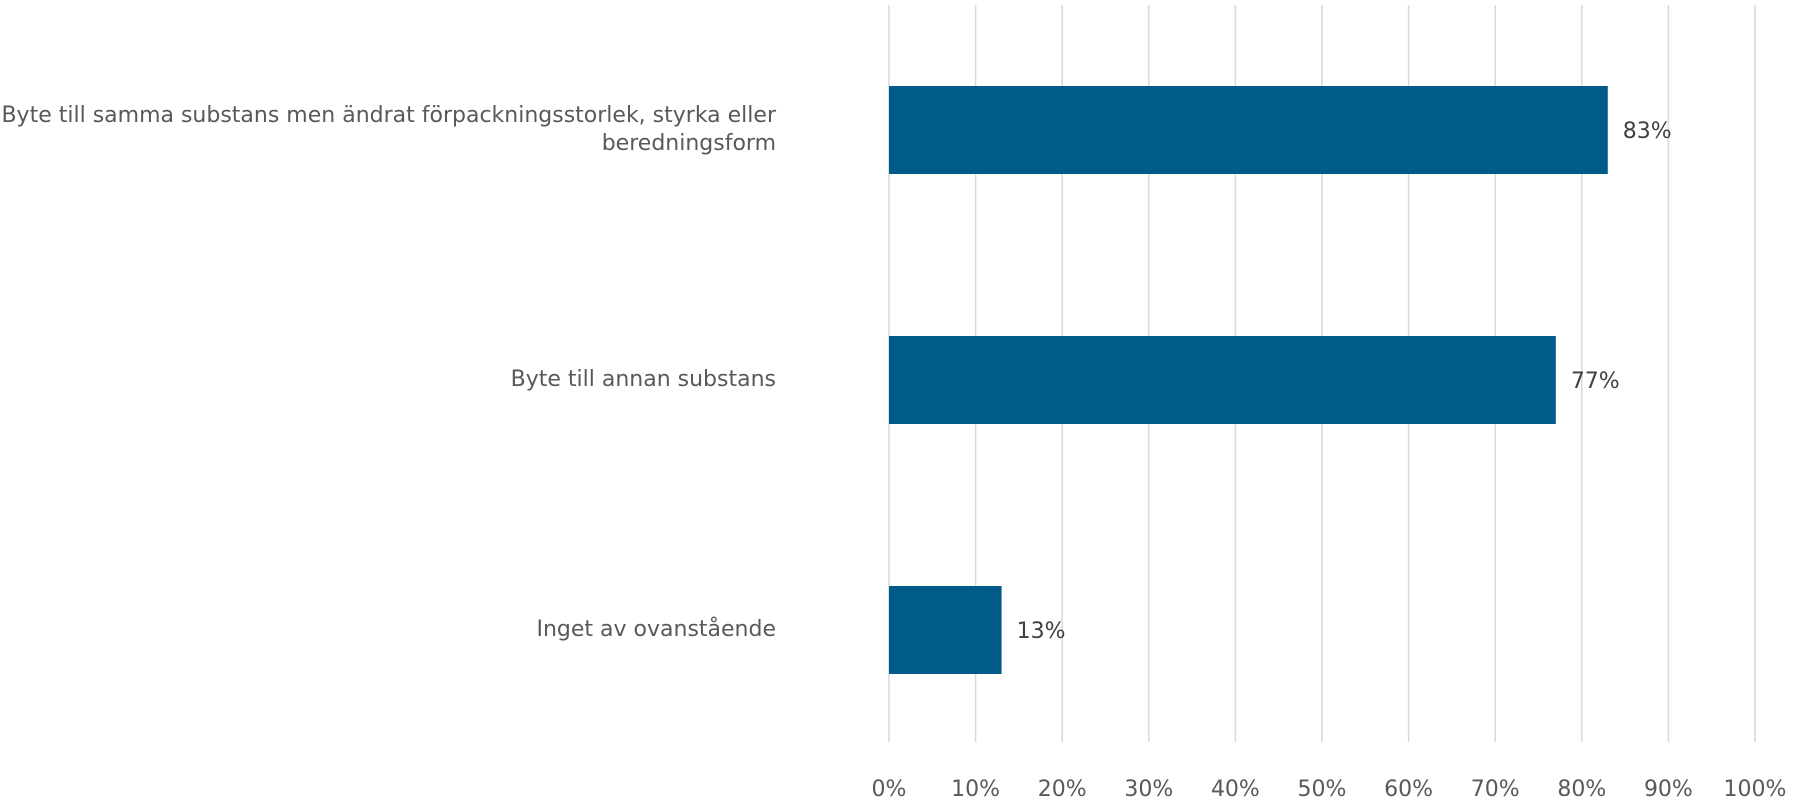  I want to click on x-tick-label: 70%, so click(1495, 789).